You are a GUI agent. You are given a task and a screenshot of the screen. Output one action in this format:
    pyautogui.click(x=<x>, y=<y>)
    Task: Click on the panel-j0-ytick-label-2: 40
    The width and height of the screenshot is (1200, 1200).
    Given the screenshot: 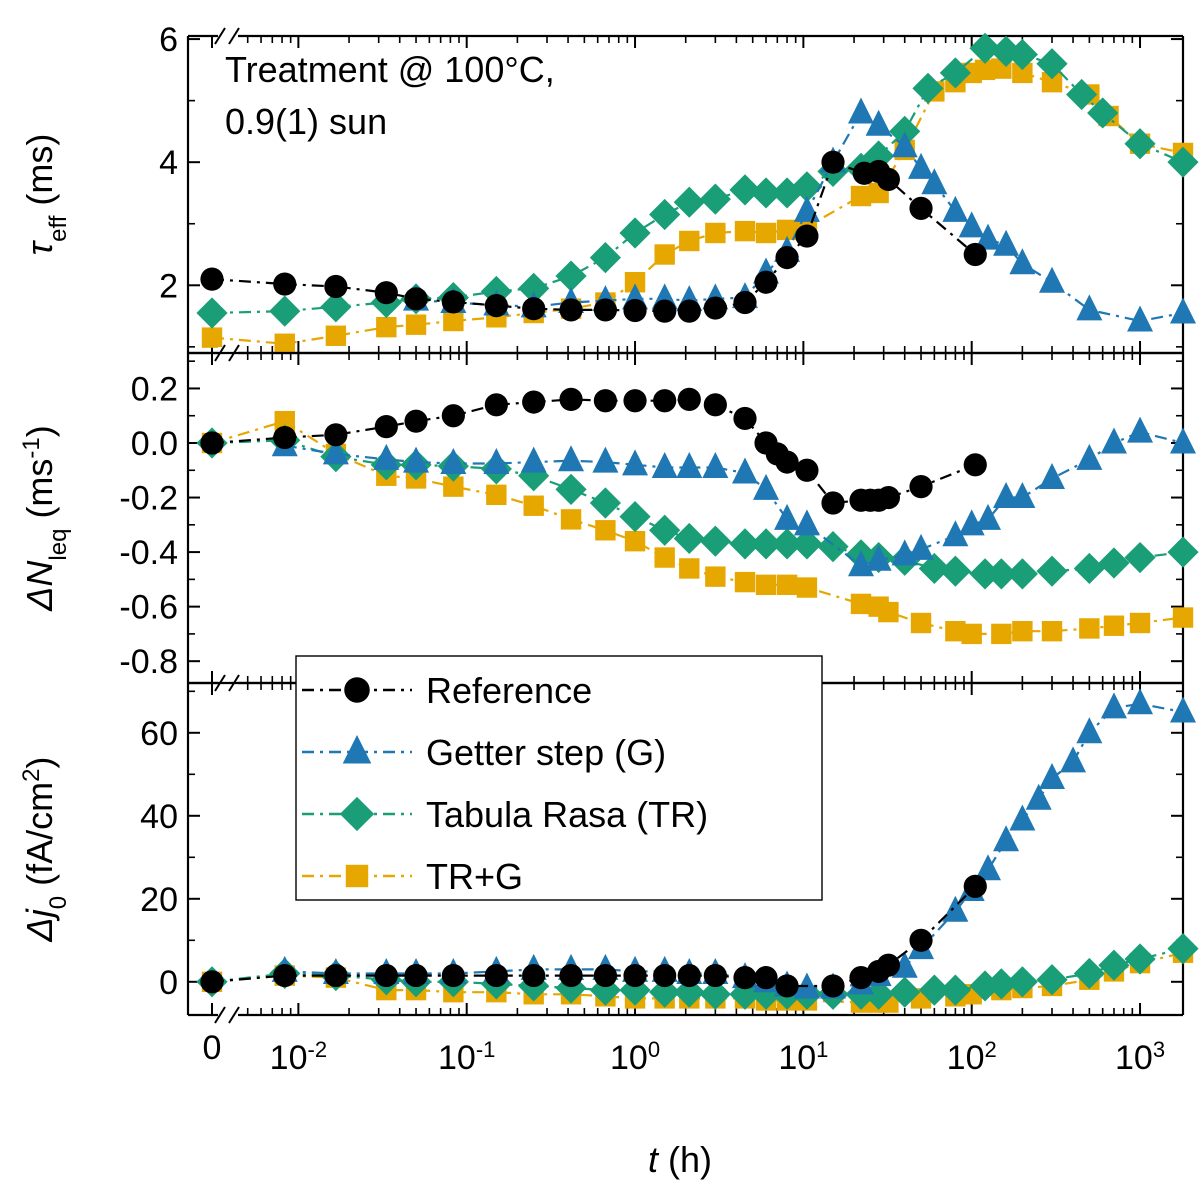 What is the action you would take?
    pyautogui.click(x=159, y=817)
    